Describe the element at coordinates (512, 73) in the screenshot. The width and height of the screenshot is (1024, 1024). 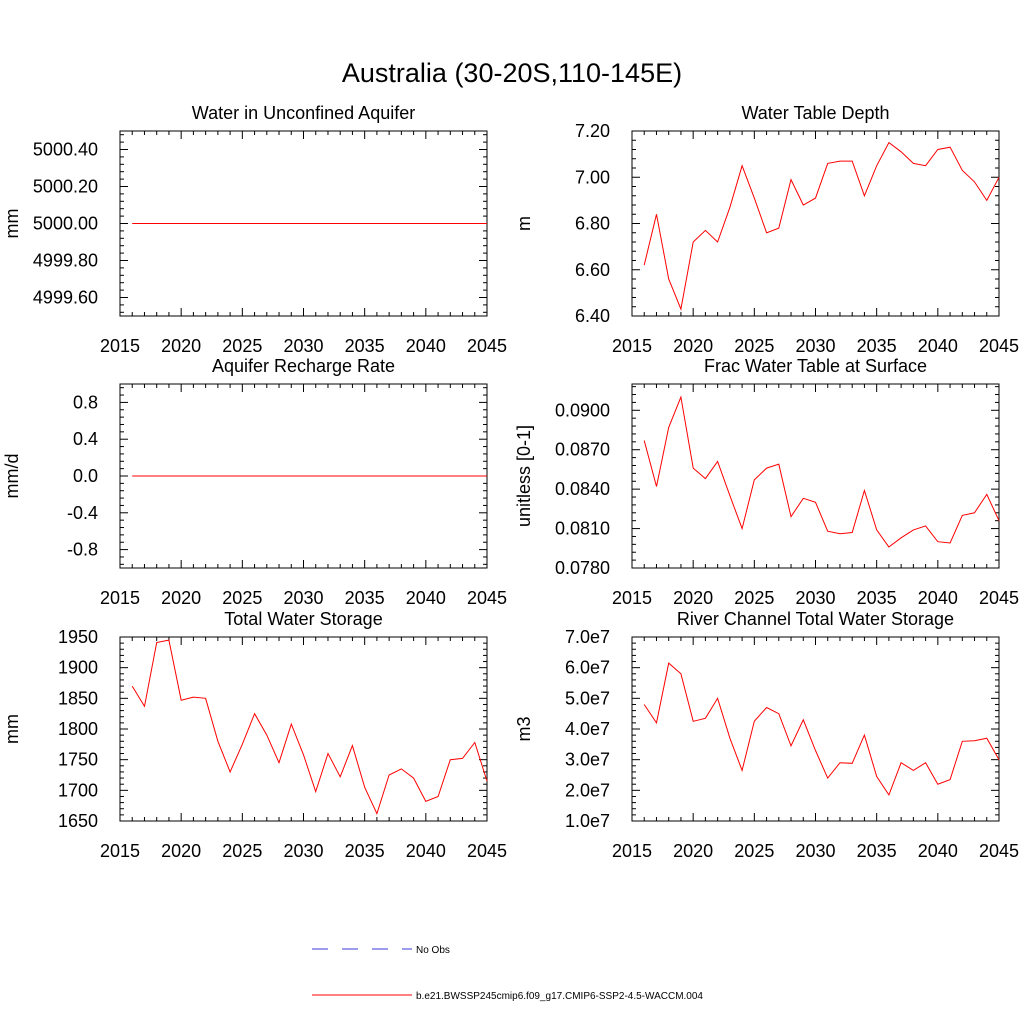
I see `page-title: Australia (30-20S,110-145E)` at that location.